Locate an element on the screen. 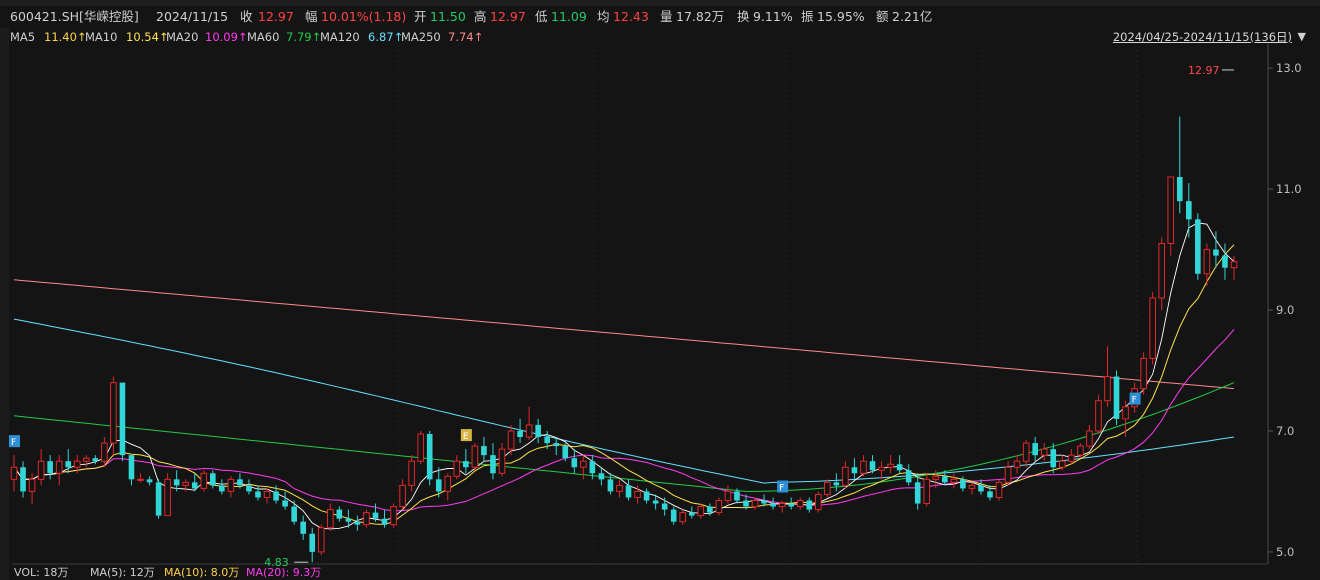 The width and height of the screenshot is (1320, 580). low-label: 低 is located at coordinates (541, 16).